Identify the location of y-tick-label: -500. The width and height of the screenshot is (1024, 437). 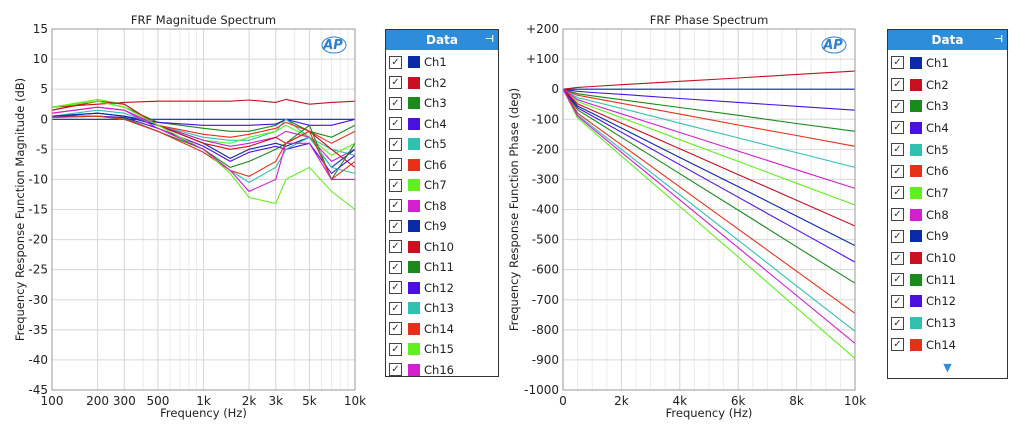
(545, 240).